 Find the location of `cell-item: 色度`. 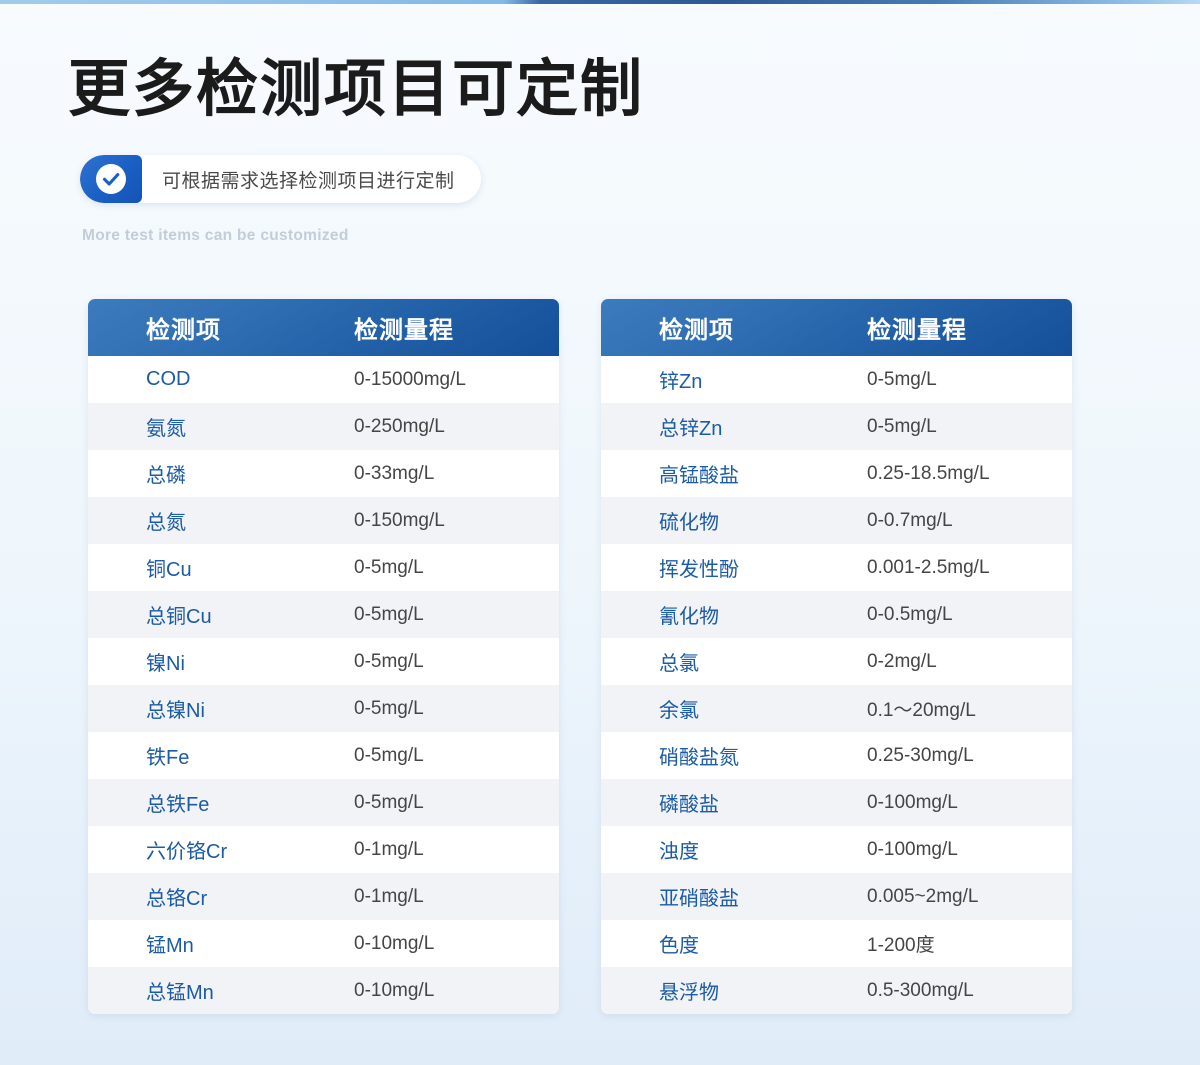

cell-item: 色度 is located at coordinates (679, 946).